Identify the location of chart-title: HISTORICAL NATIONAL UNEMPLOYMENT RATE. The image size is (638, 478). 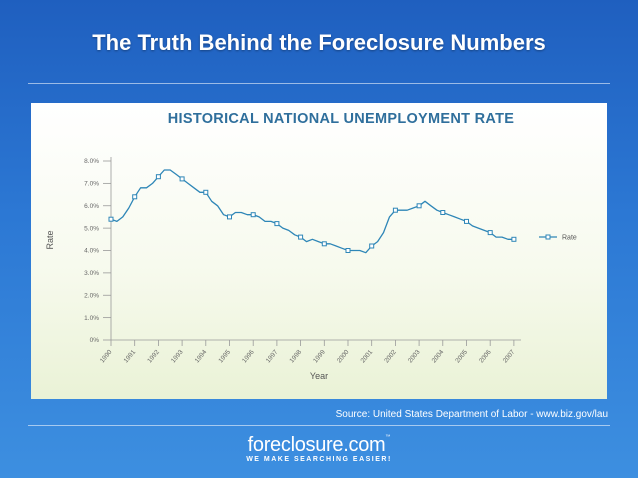
(341, 119).